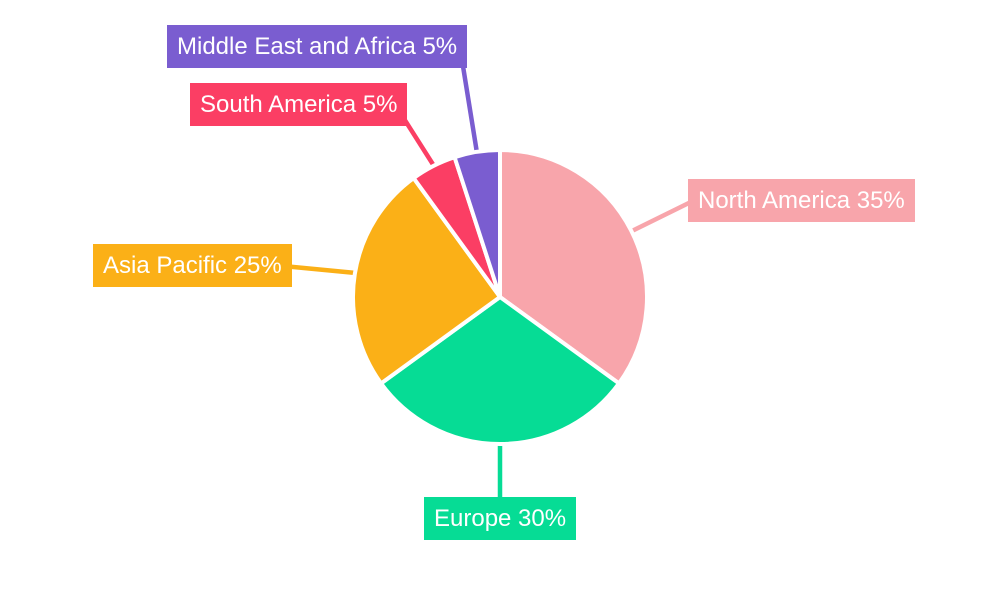 Image resolution: width=1000 pixels, height=600 pixels. Describe the element at coordinates (801, 200) in the screenshot. I see `pie-label-north-america: North America 35%` at that location.